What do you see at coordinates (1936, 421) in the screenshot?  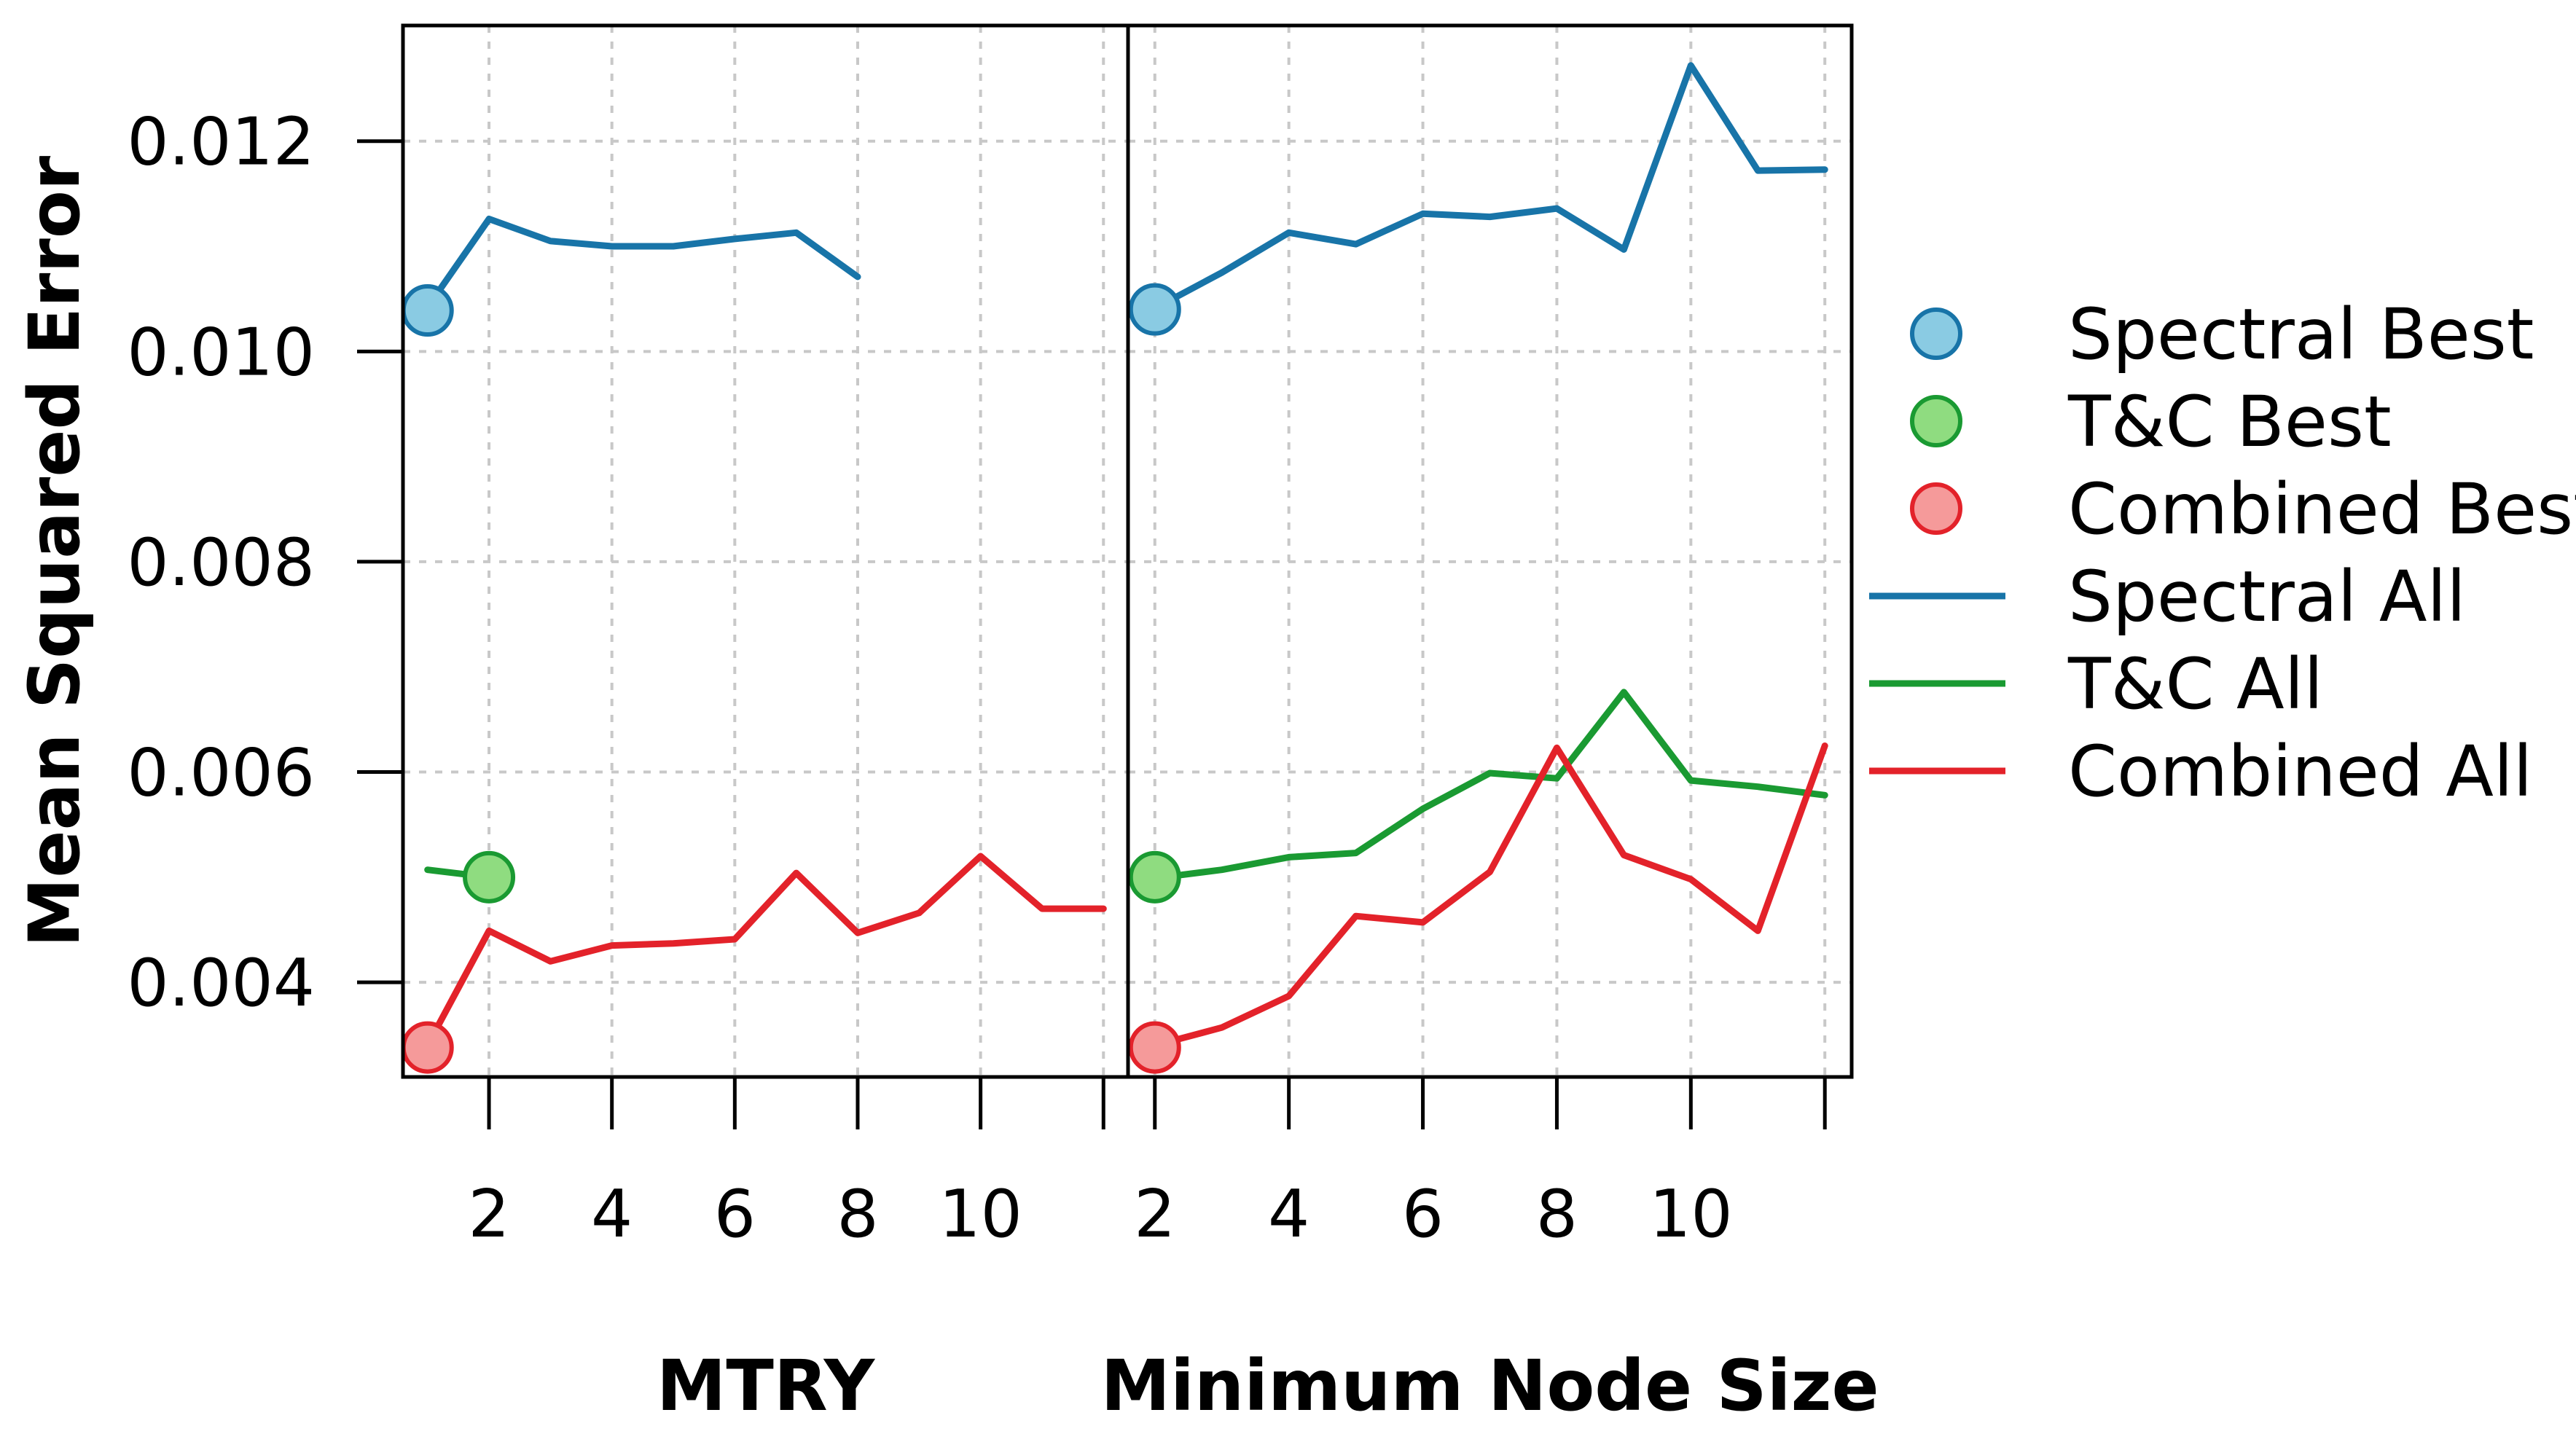 I see `legend-tc-best-marker` at bounding box center [1936, 421].